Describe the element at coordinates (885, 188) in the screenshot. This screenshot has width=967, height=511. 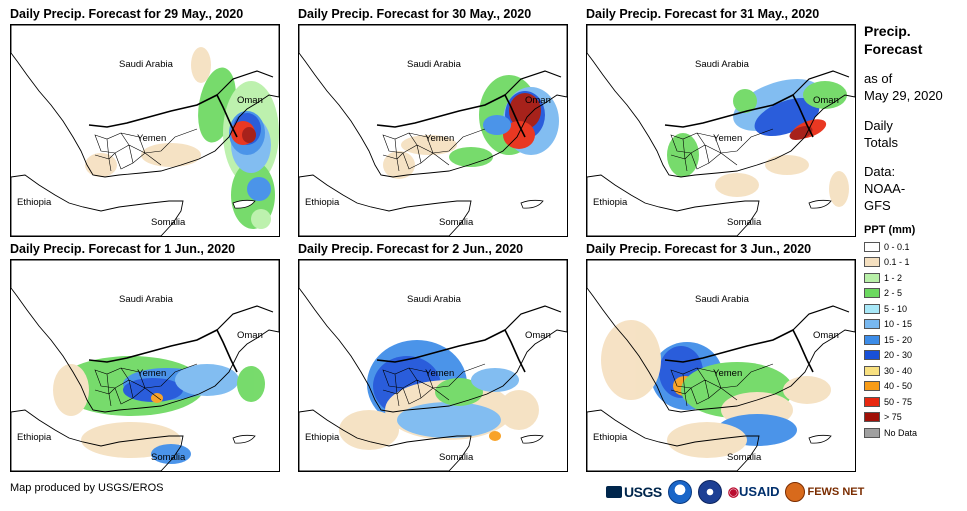
I see `data-source-line: NOAA-` at that location.